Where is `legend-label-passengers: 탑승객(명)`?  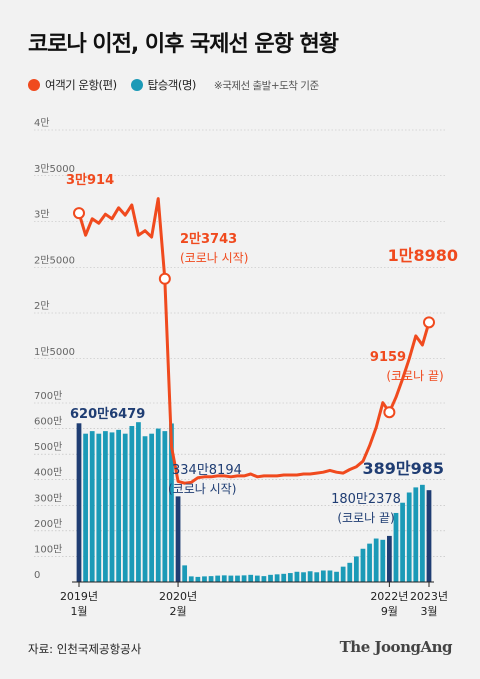 legend-label-passengers: 탑승객(명) is located at coordinates (172, 85).